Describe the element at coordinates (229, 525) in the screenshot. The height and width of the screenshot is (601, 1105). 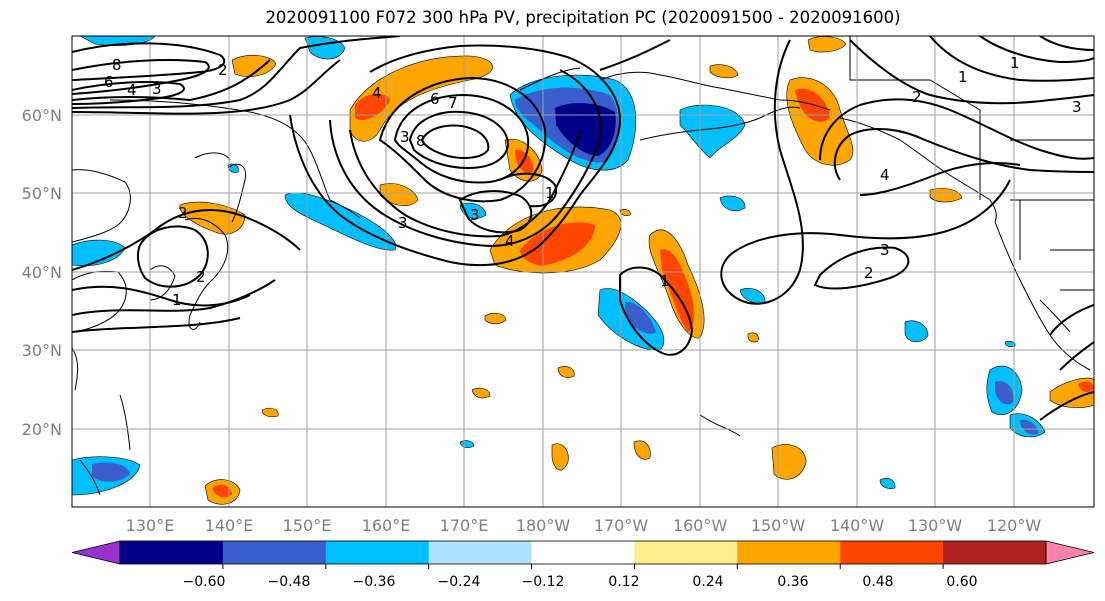
I see `lon-label: 140°E` at that location.